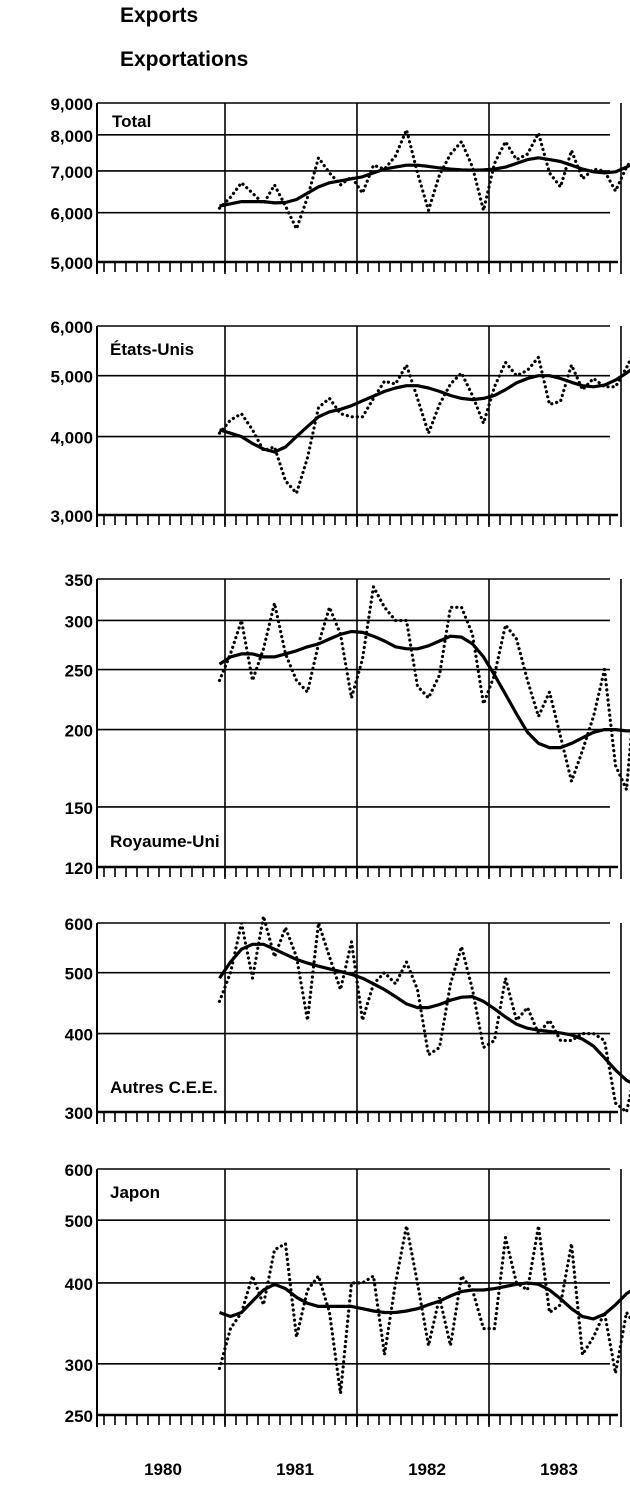  What do you see at coordinates (164, 1087) in the screenshot?
I see `panel-label: Autres C.E.E.` at bounding box center [164, 1087].